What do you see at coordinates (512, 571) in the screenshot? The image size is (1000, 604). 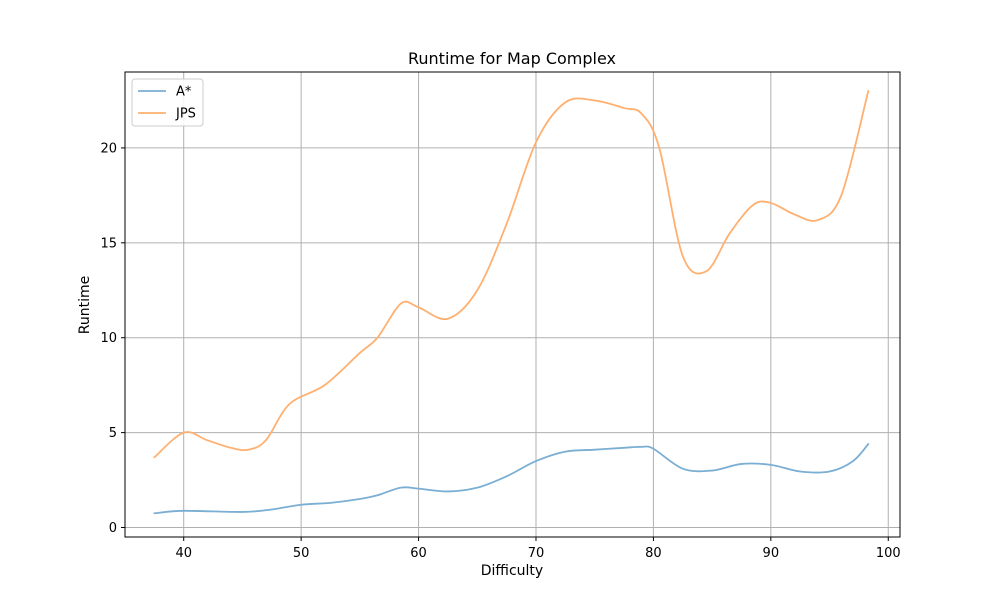 I see `x-axis-label: Difficulty` at bounding box center [512, 571].